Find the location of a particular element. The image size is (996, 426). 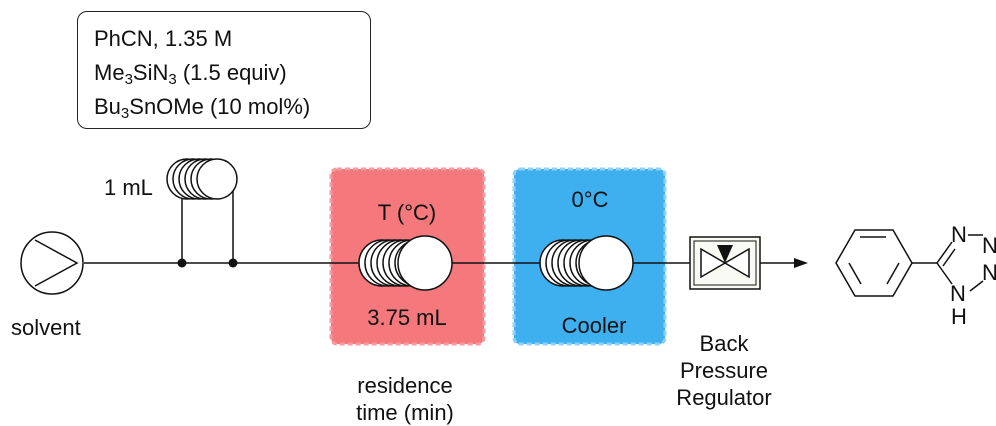

reagent-substrate-text: PhCN, 1.35 M is located at coordinates (163, 38).